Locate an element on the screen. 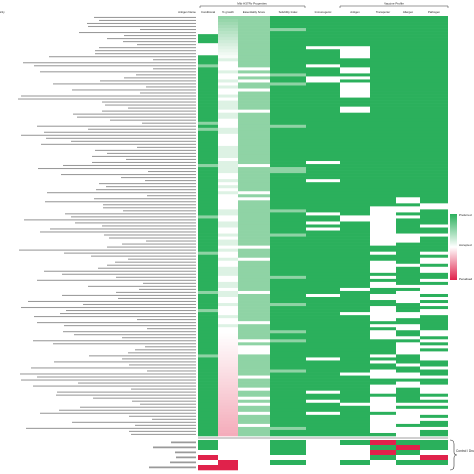 This screenshot has width=474, height=474. control-cell is located at coordinates (288, 448).